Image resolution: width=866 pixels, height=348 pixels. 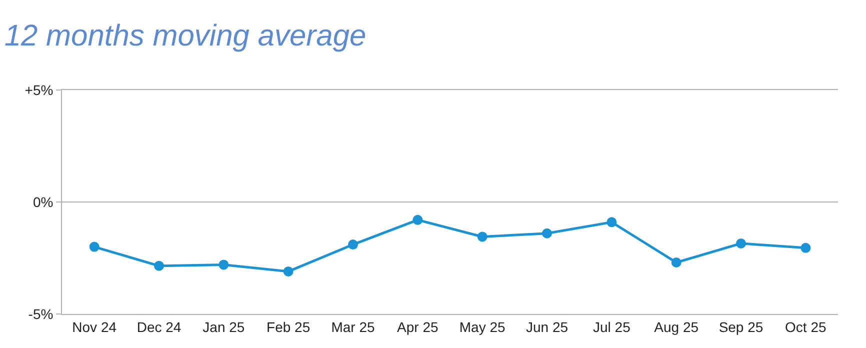 What do you see at coordinates (353, 326) in the screenshot?
I see `x-tick-label: Mar 25` at bounding box center [353, 326].